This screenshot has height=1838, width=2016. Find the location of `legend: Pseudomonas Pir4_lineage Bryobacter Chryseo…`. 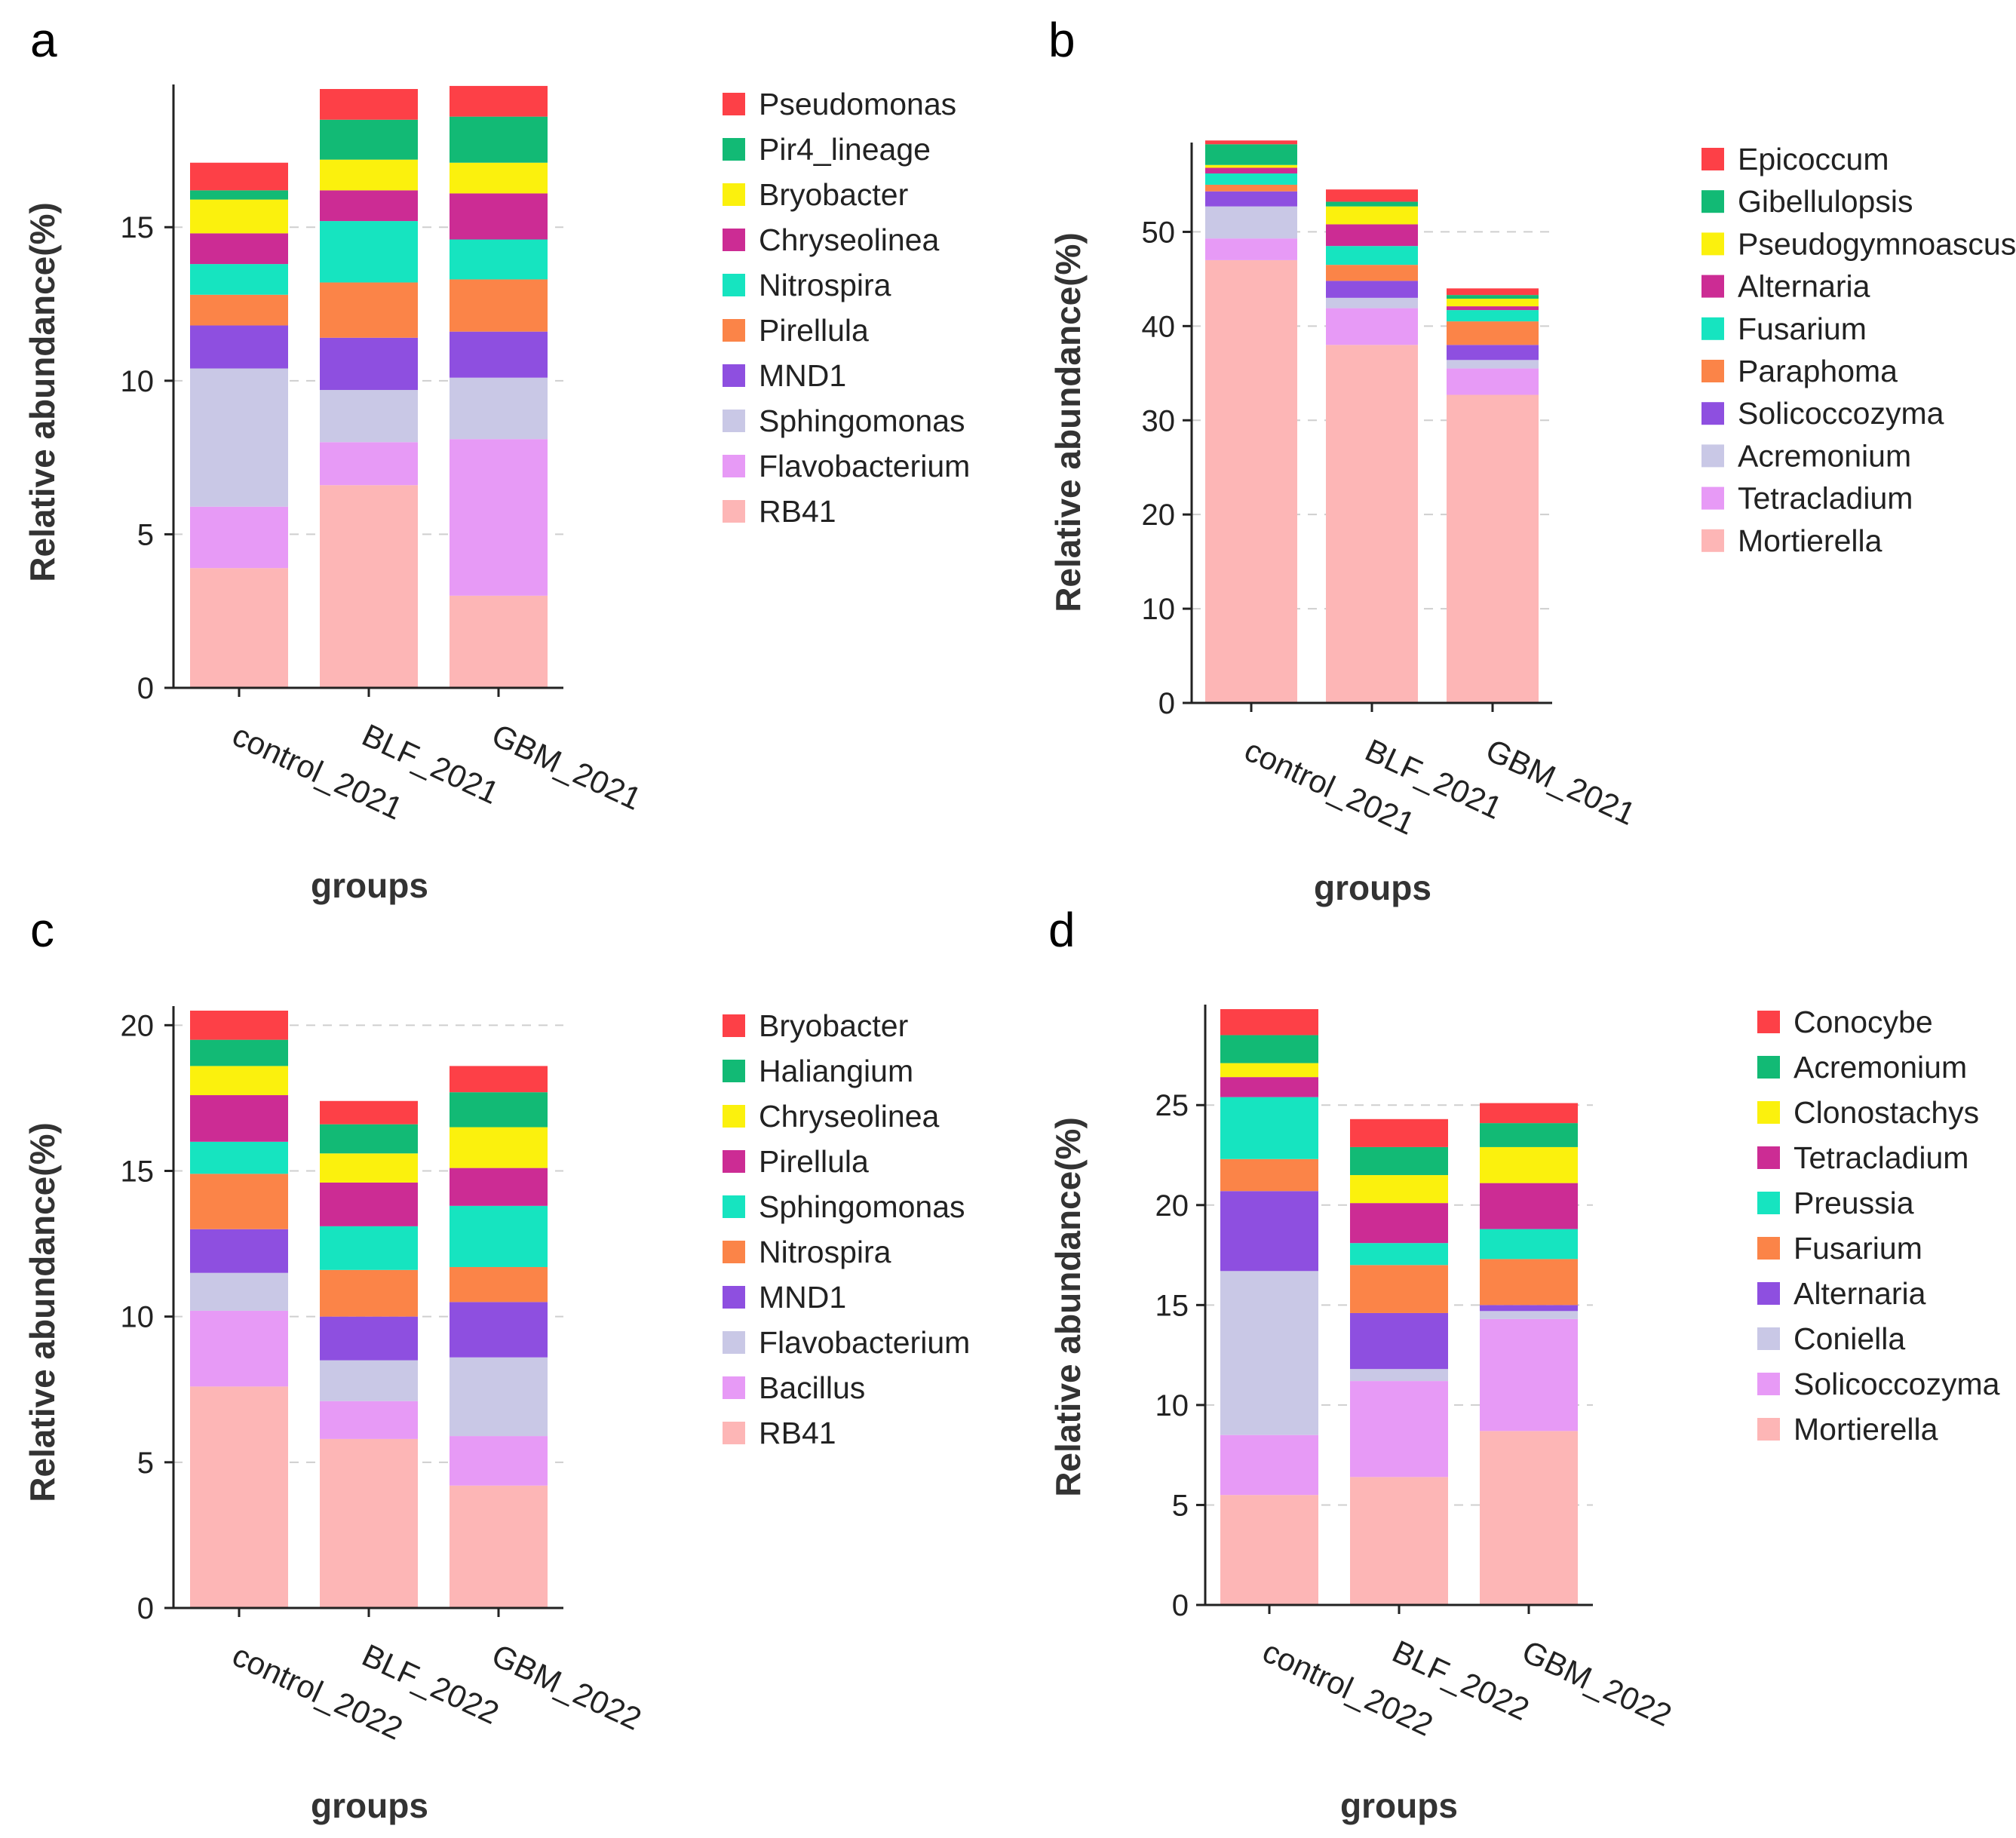

legend: Pseudomonas Pir4_lineage Bryobacter Chryseo… is located at coordinates (847, 308).